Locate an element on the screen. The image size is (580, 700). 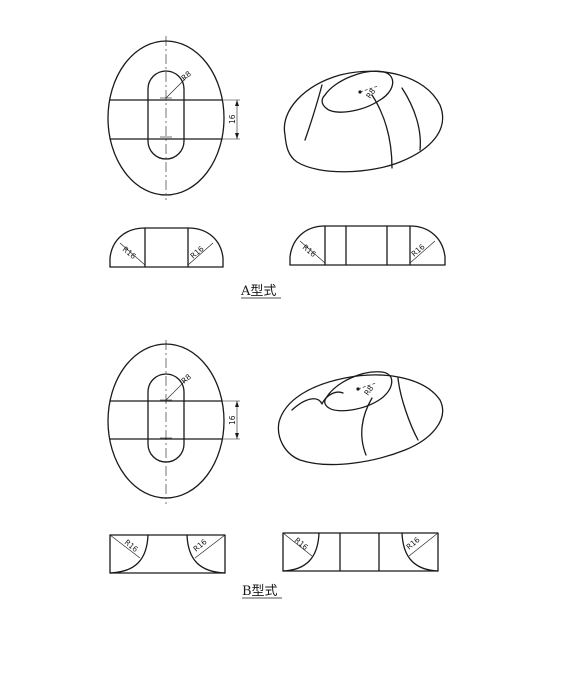
iso-concave-edge is located at coordinates (317, 401).